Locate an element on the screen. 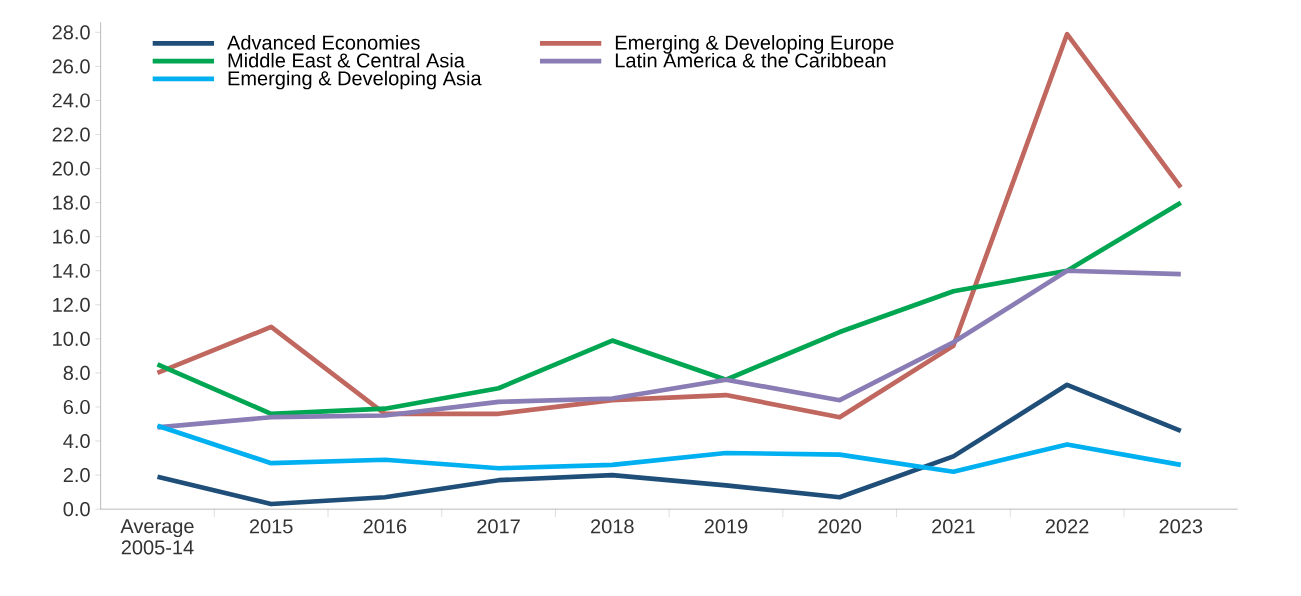  y-tick-label: 10.0 is located at coordinates (71, 338).